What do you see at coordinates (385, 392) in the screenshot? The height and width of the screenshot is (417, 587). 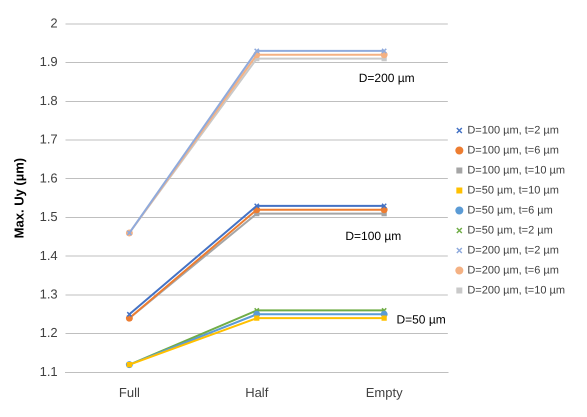 I see `x-tick-label: Empty` at bounding box center [385, 392].